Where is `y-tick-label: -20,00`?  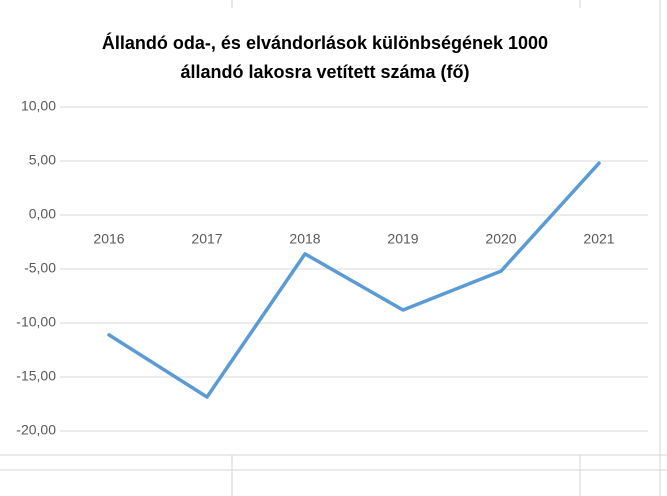 y-tick-label: -20,00 is located at coordinates (36, 430).